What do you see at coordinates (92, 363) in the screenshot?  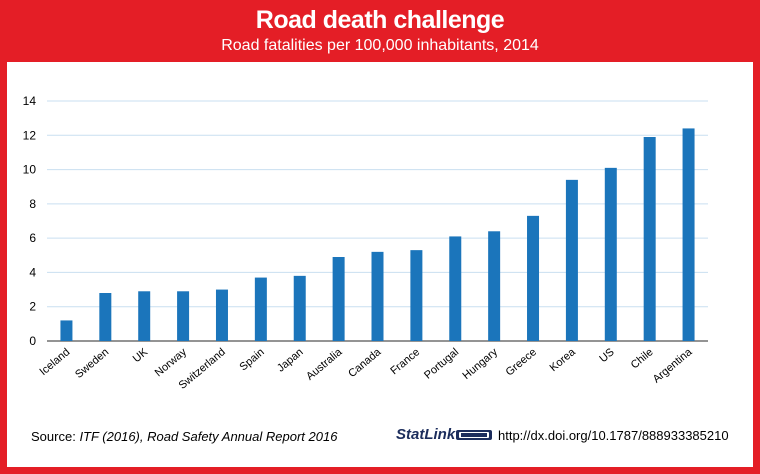 I see `x-tick-label: Sweden` at bounding box center [92, 363].